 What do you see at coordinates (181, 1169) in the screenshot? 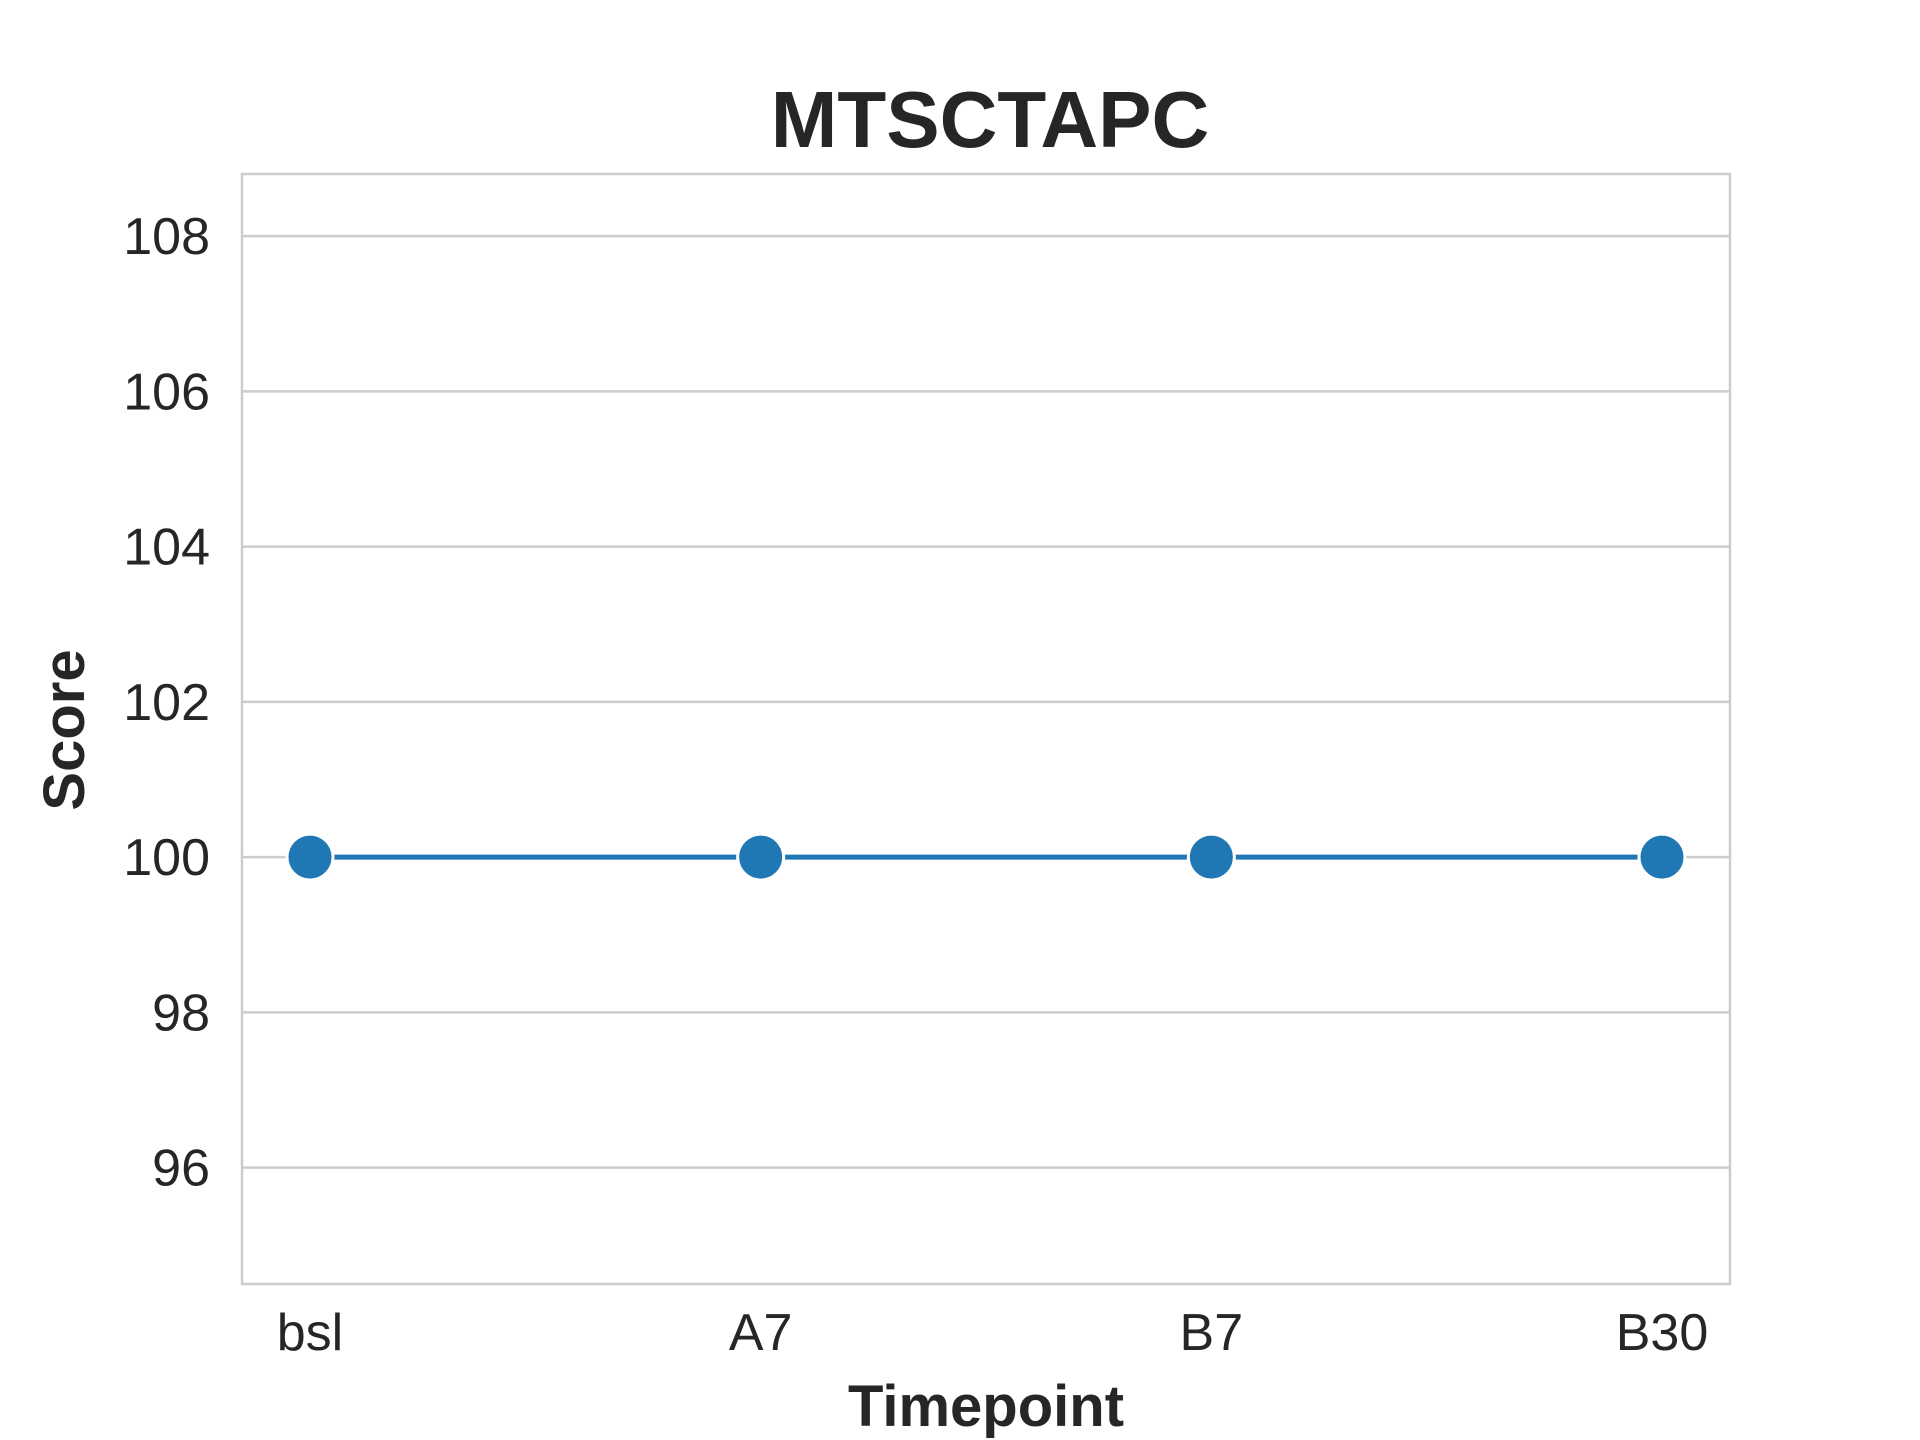
I see `y-tick-label: 96` at bounding box center [181, 1169].